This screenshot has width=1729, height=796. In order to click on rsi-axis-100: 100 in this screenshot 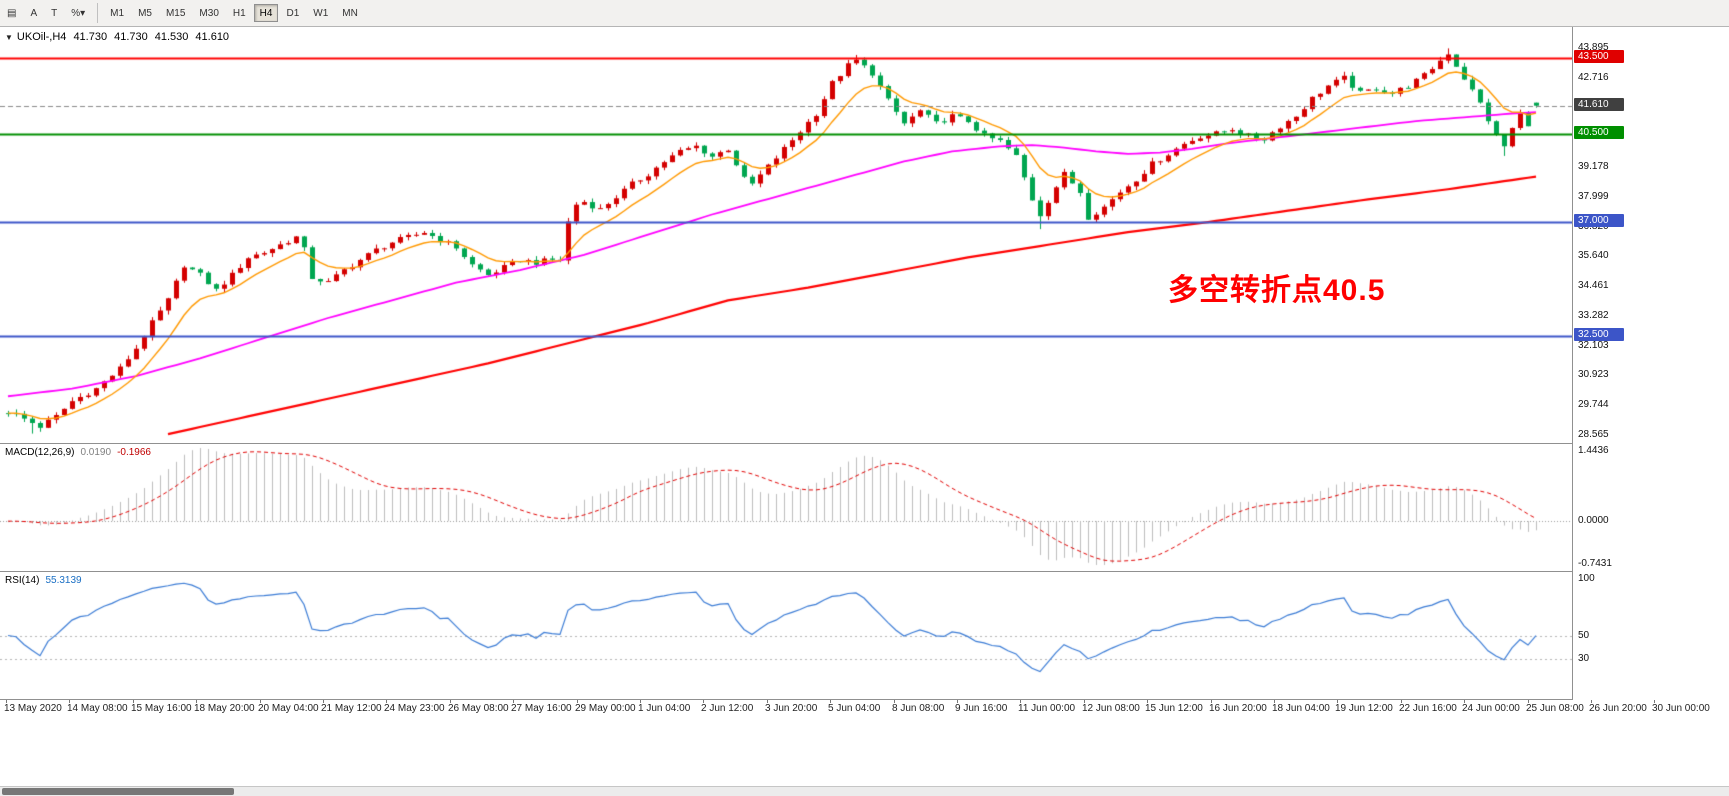, I will do `click(1586, 578)`.